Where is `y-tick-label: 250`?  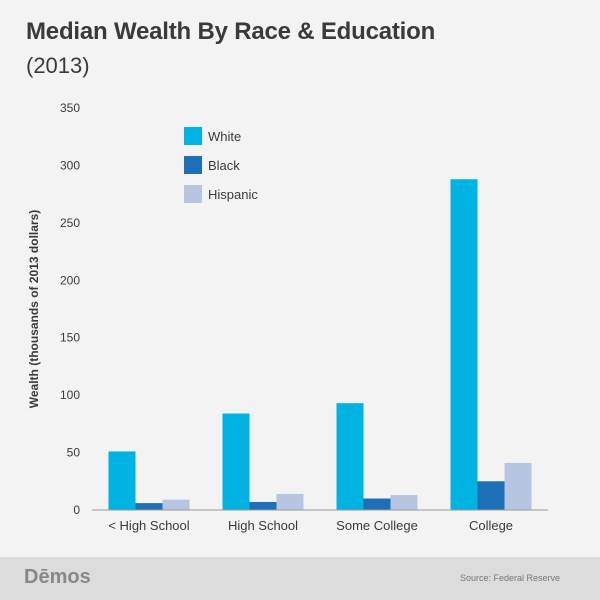 y-tick-label: 250 is located at coordinates (70, 223).